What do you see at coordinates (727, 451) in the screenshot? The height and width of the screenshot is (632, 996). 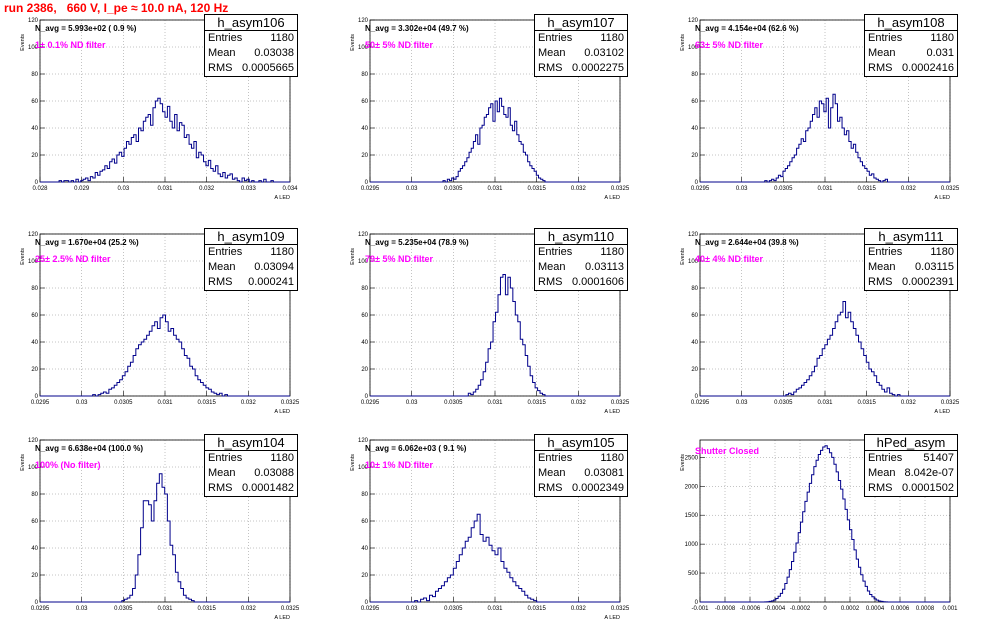 I see `filter-label: Shutter Closed` at bounding box center [727, 451].